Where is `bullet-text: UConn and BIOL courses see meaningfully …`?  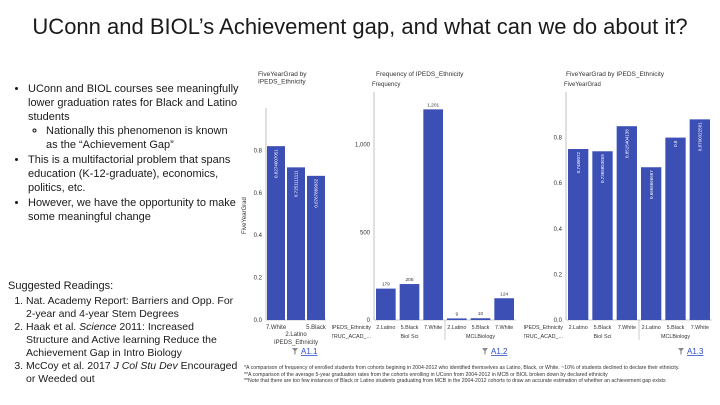 bullet-text: UConn and BIOL courses see meaningfully … is located at coordinates (133, 103).